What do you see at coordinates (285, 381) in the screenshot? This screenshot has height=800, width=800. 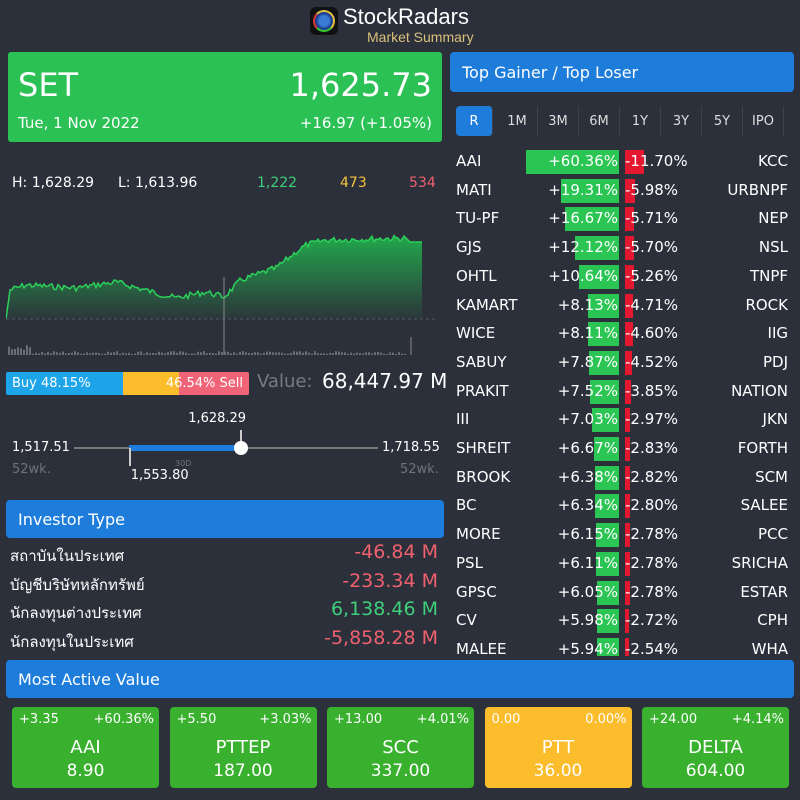 I see `value-label: Value:` at bounding box center [285, 381].